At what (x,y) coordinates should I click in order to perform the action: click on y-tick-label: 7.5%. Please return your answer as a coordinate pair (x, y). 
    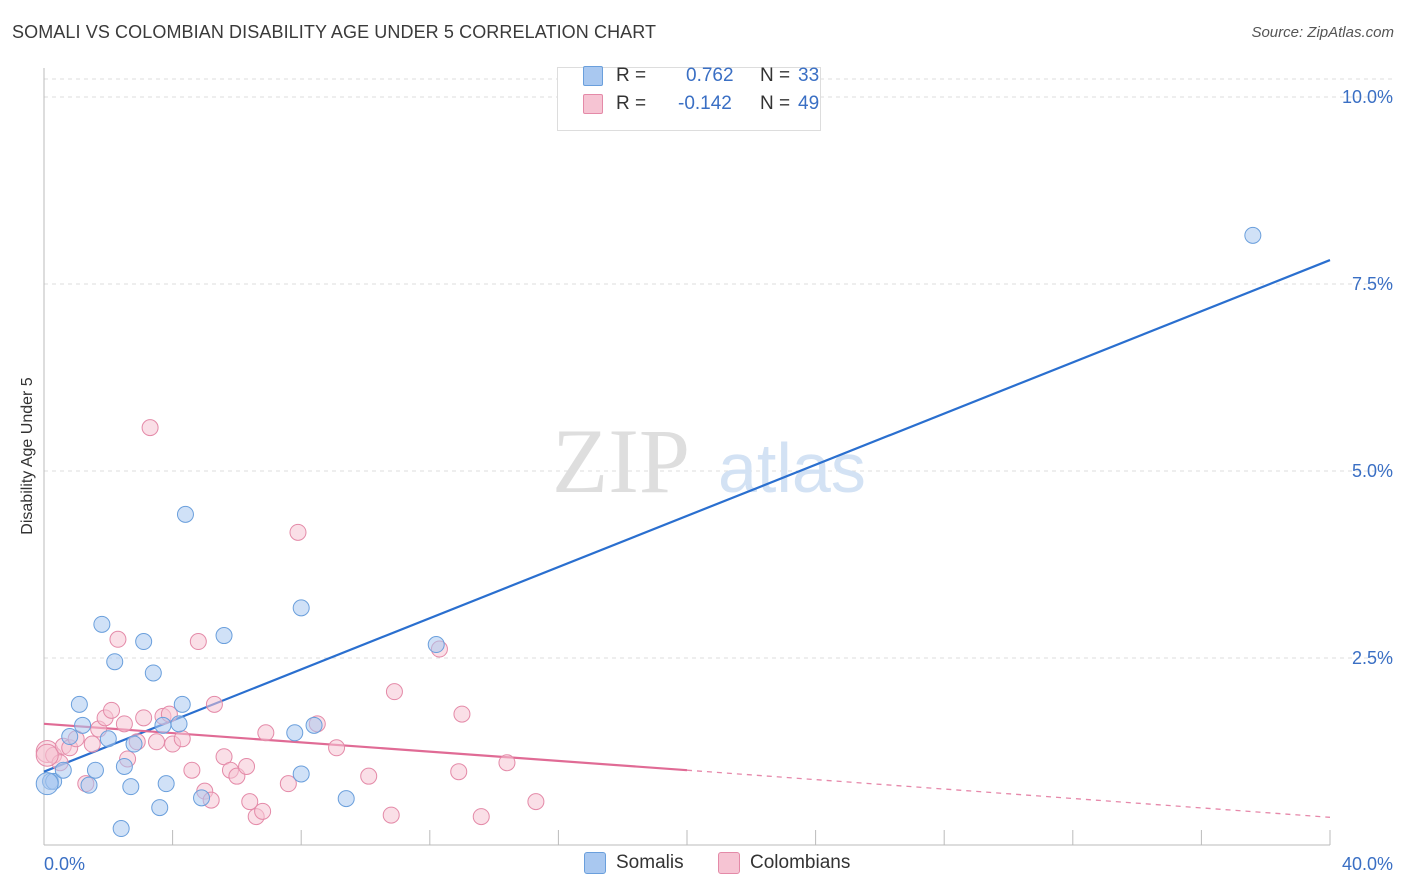
    Looking at the image, I should click on (1372, 284).